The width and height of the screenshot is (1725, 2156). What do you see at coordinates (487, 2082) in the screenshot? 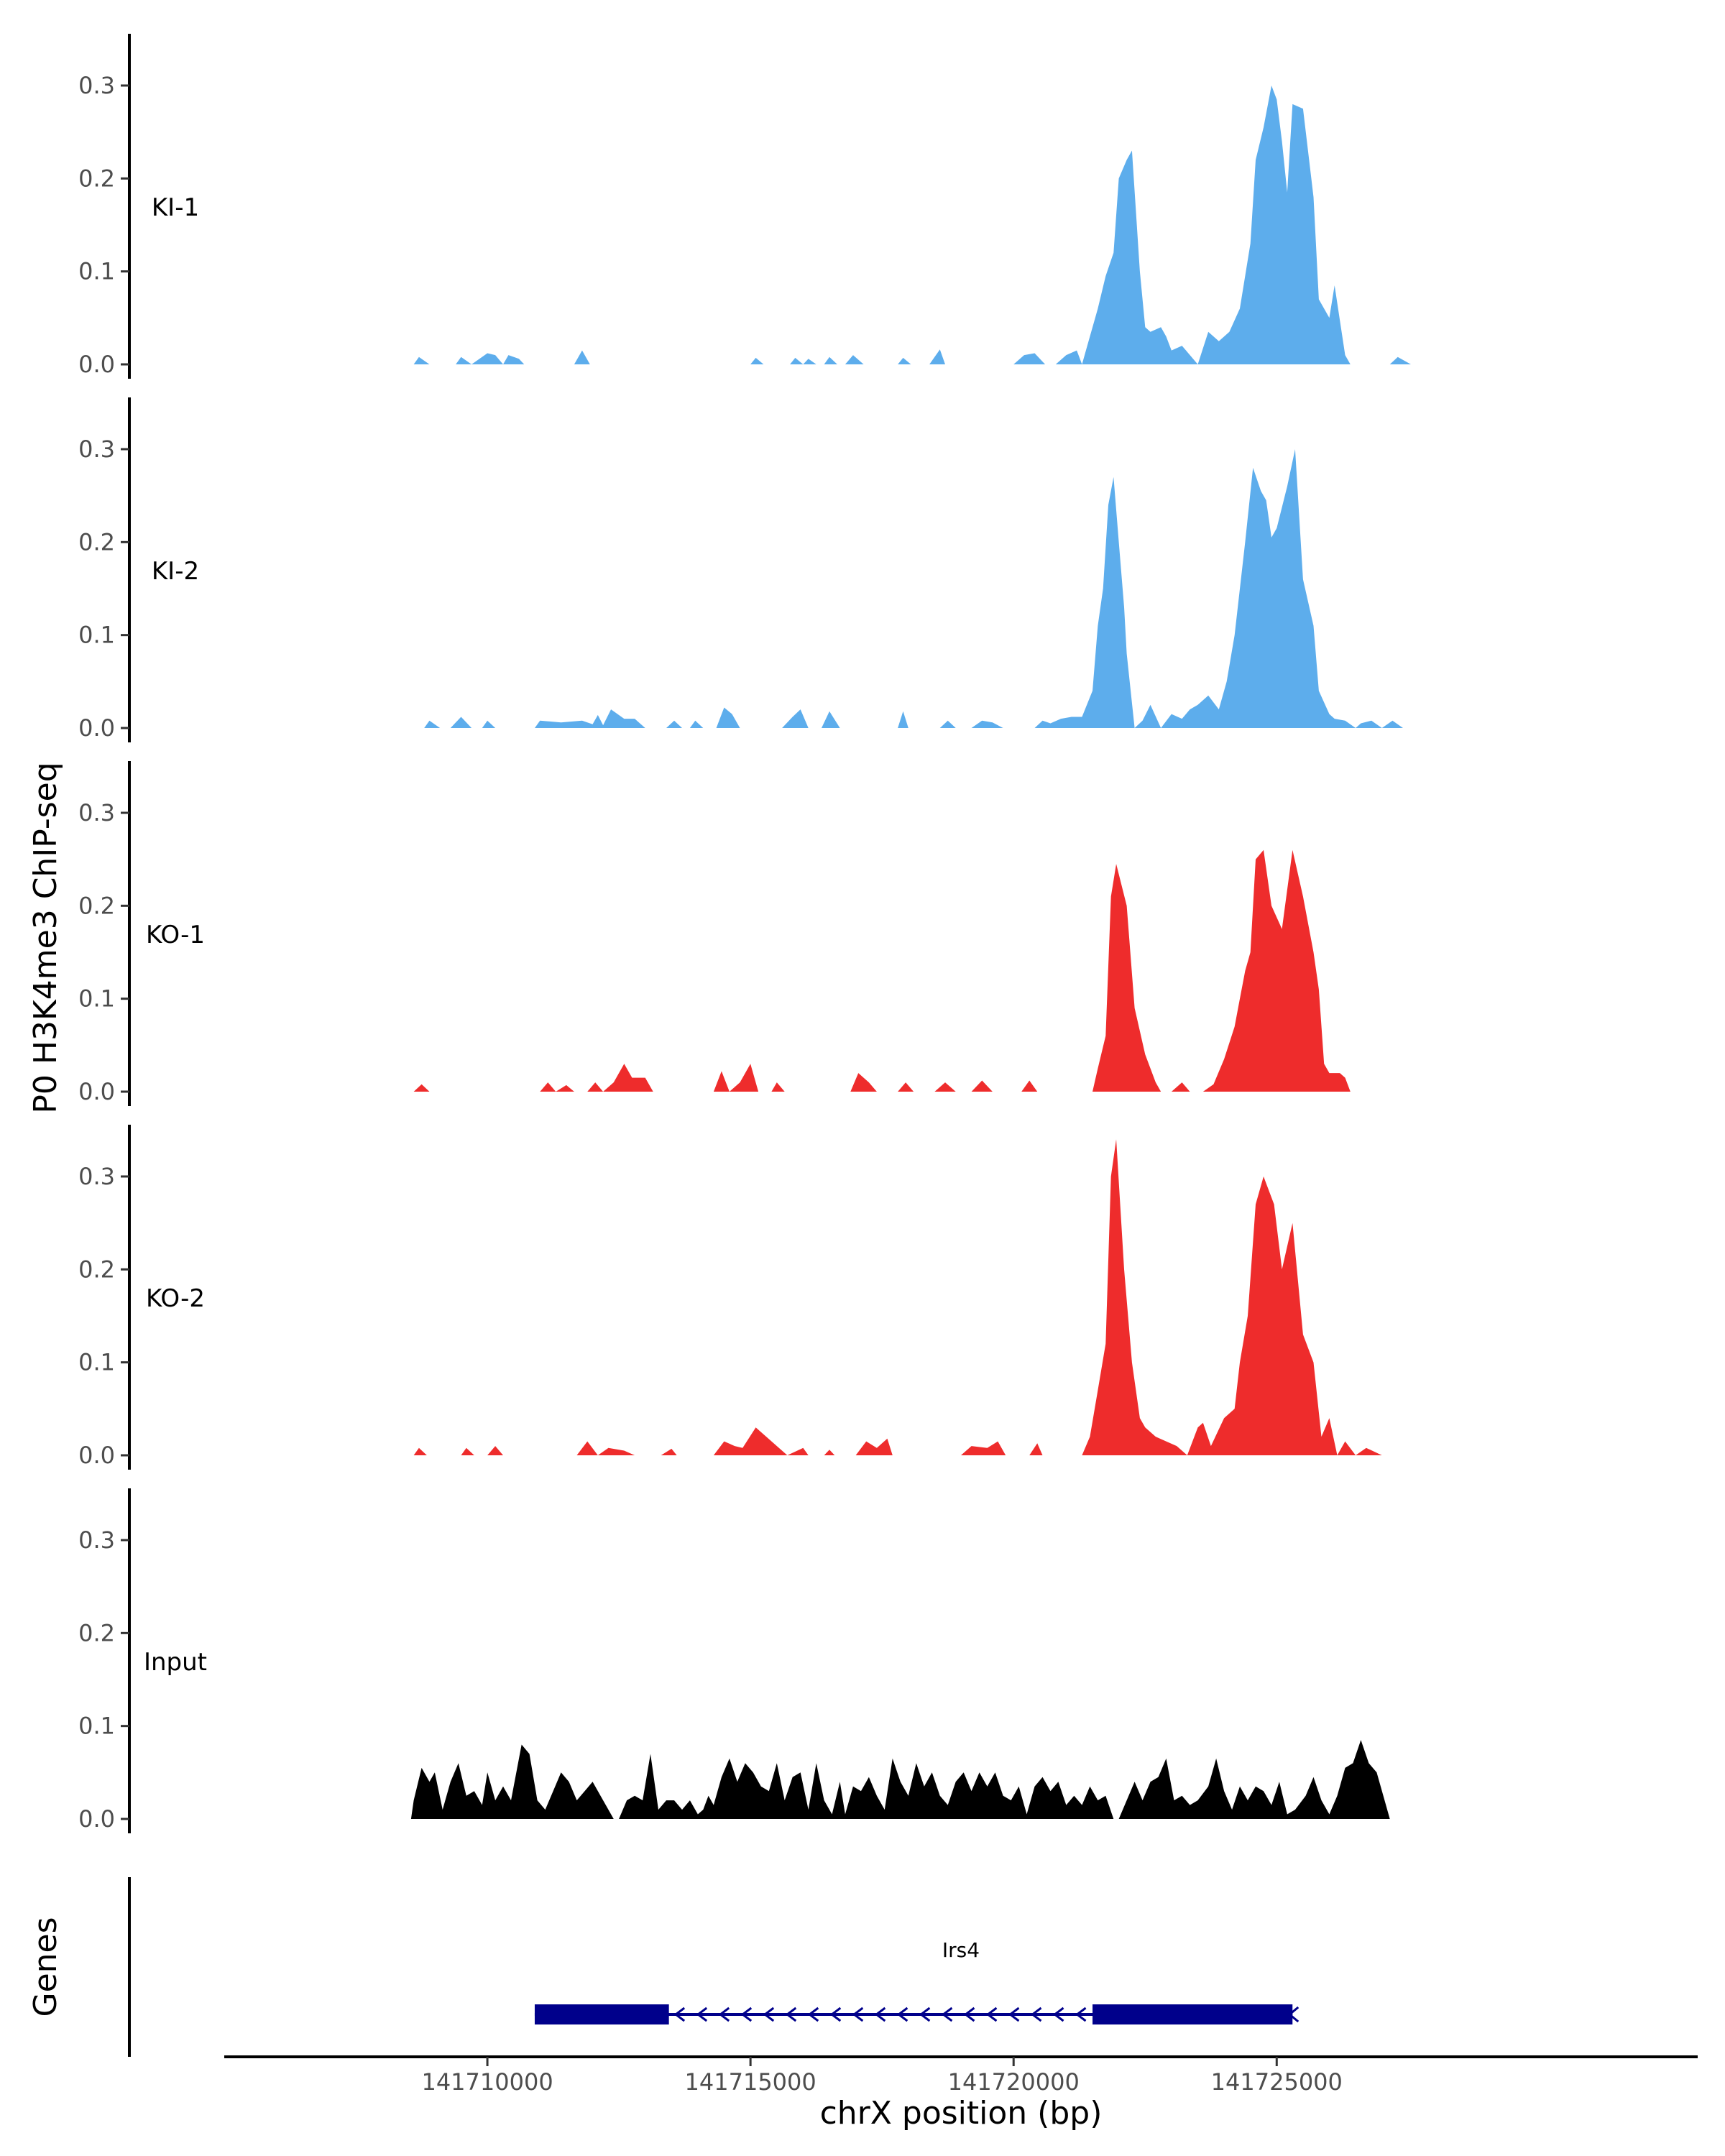
I see `x-tick-label: 141710000` at bounding box center [487, 2082].